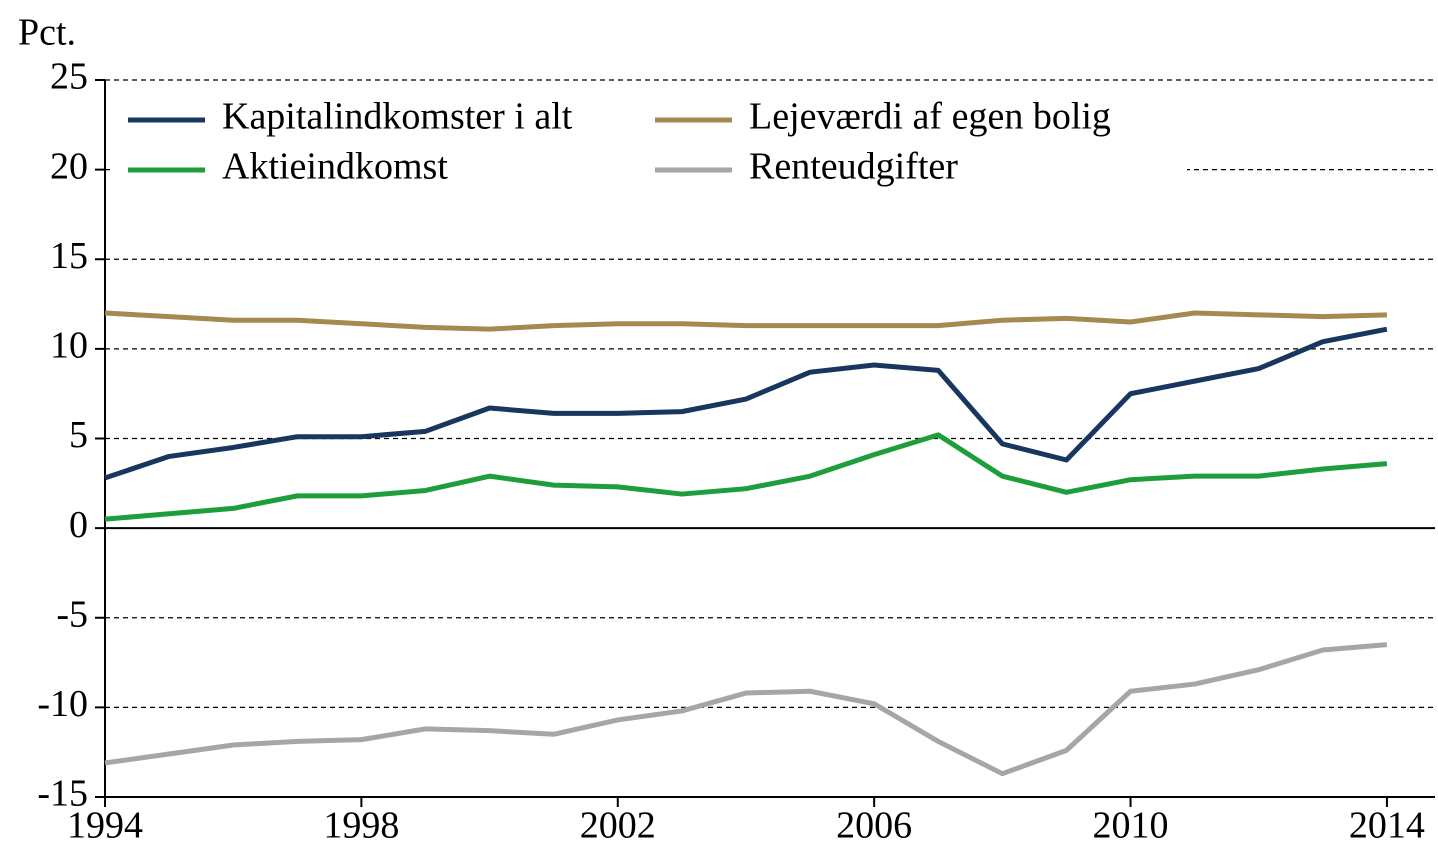 The height and width of the screenshot is (856, 1438). What do you see at coordinates (105, 826) in the screenshot?
I see `x-tick-label: 1994` at bounding box center [105, 826].